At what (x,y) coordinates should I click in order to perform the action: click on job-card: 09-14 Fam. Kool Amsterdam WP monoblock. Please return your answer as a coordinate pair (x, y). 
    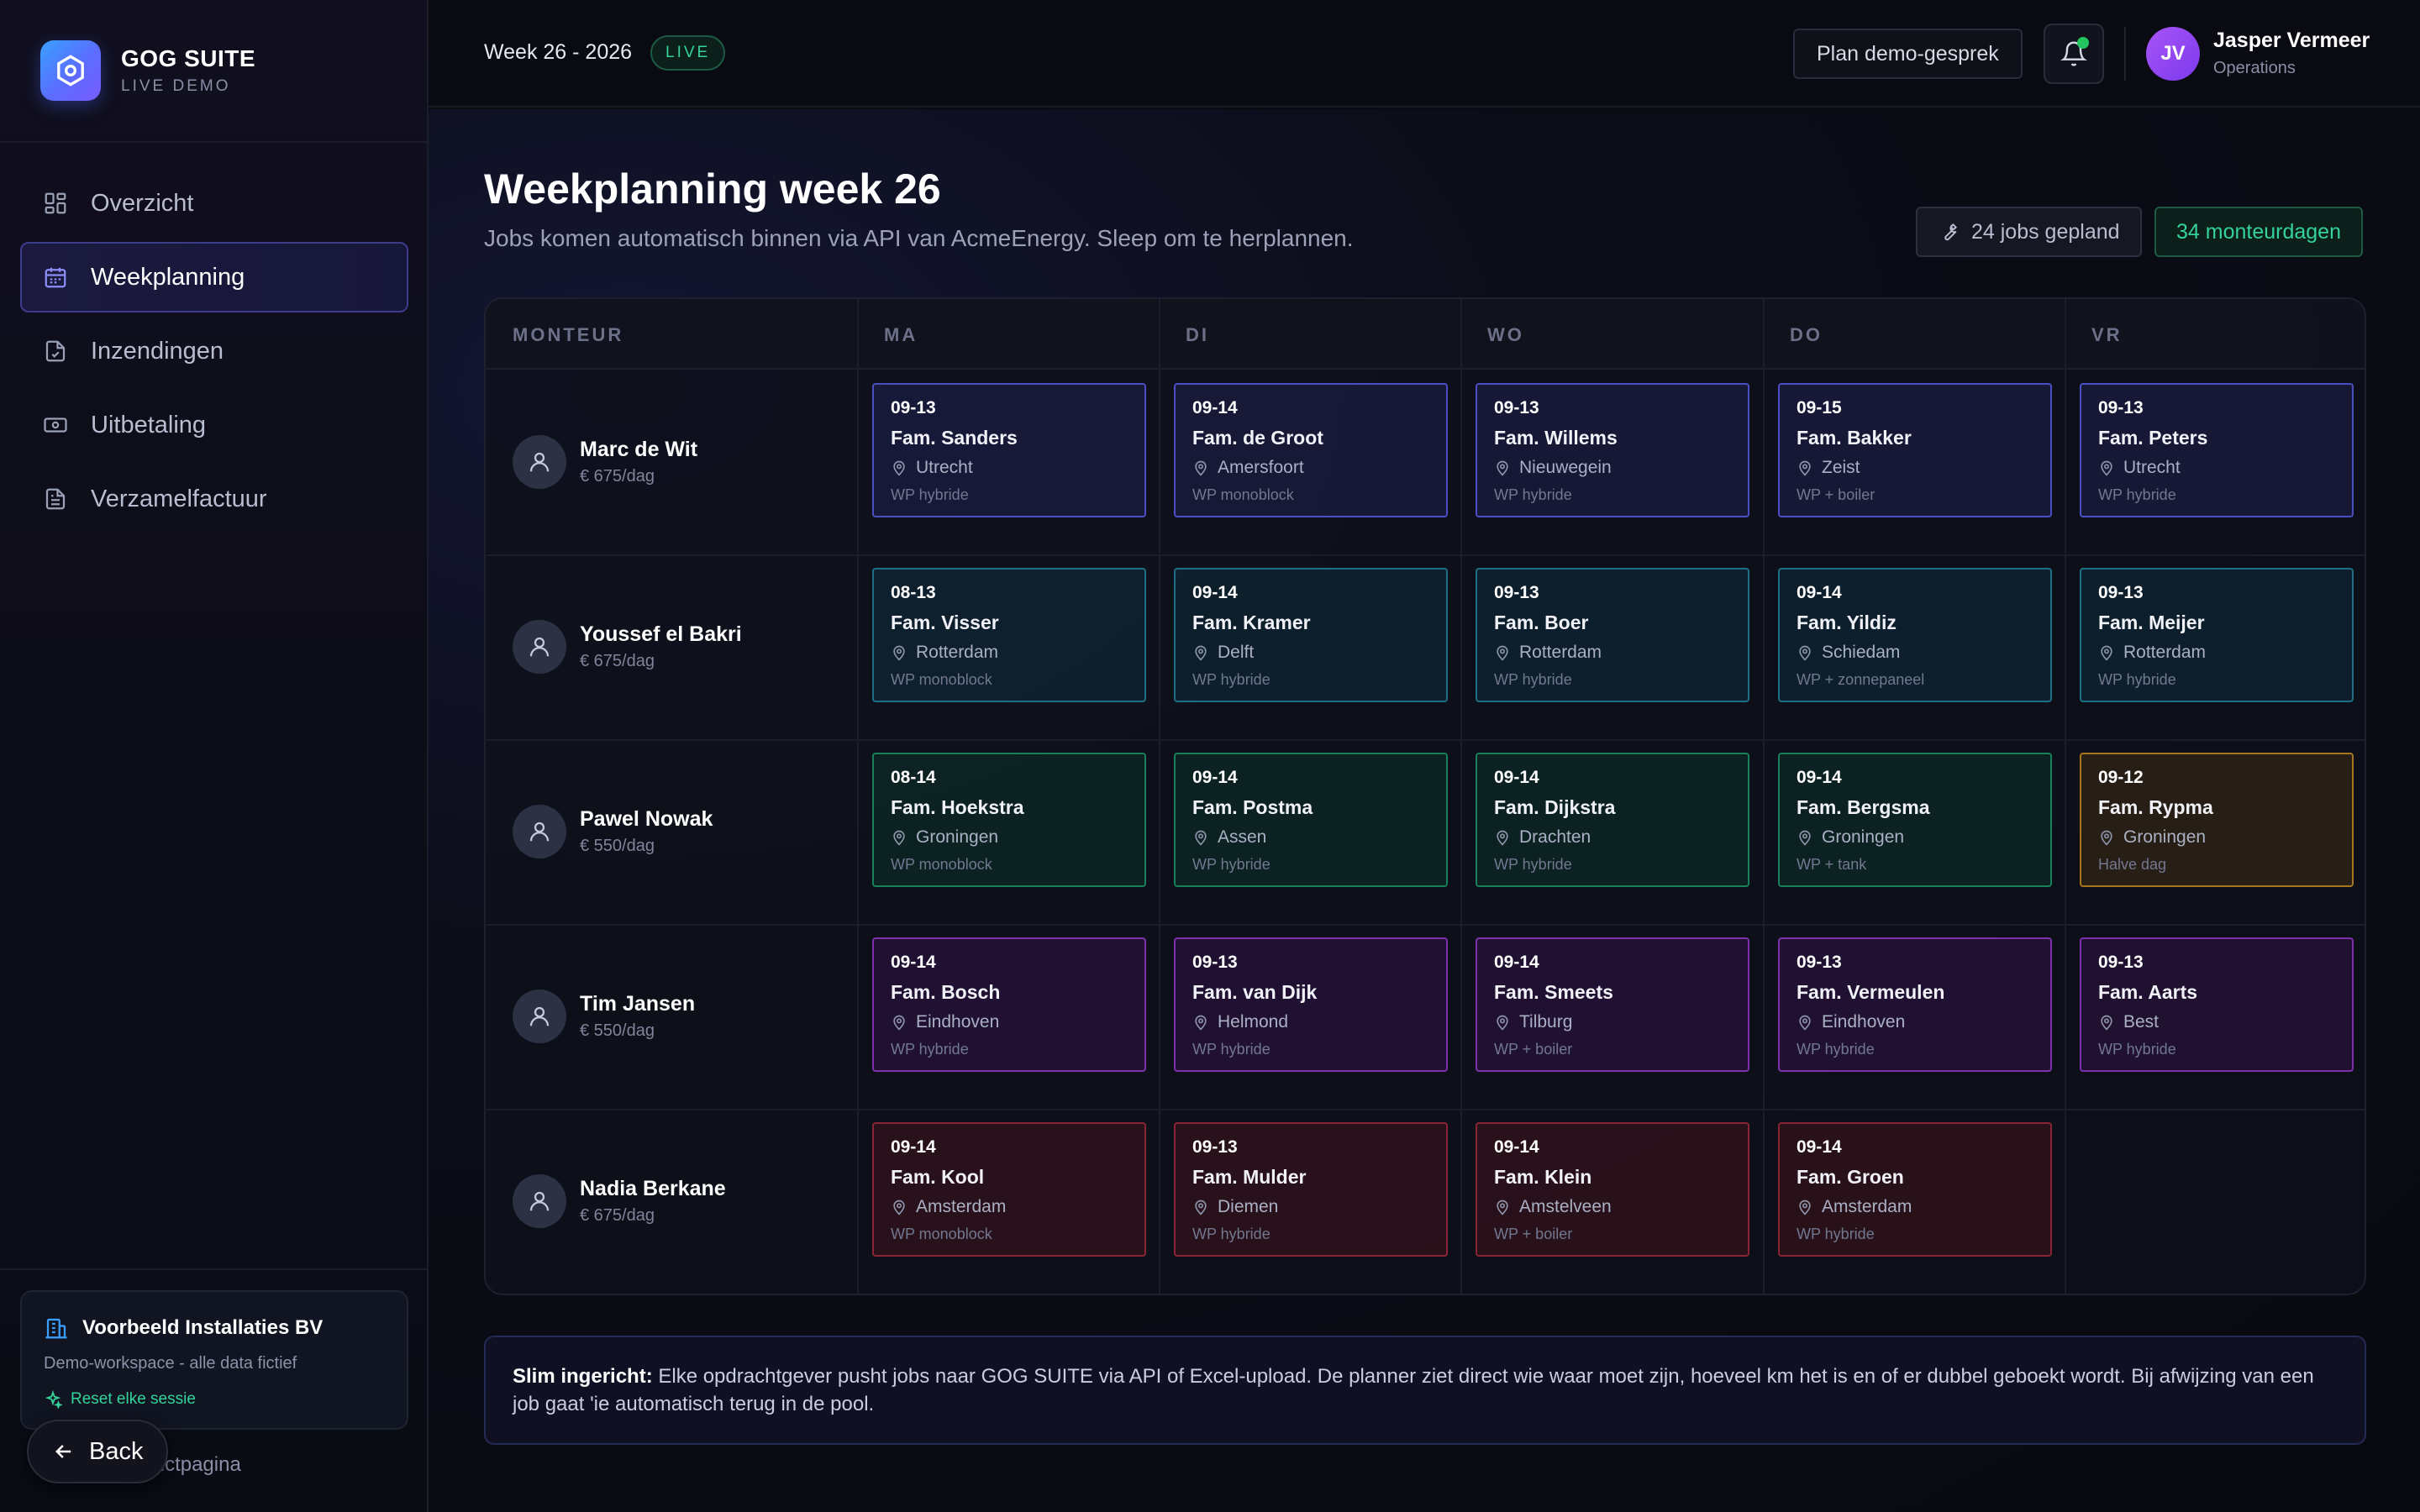
    Looking at the image, I should click on (1009, 1189).